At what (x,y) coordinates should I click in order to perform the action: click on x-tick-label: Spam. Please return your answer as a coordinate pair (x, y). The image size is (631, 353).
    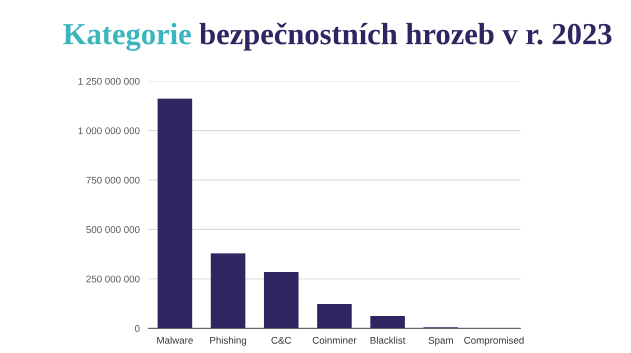
    Looking at the image, I should click on (440, 341).